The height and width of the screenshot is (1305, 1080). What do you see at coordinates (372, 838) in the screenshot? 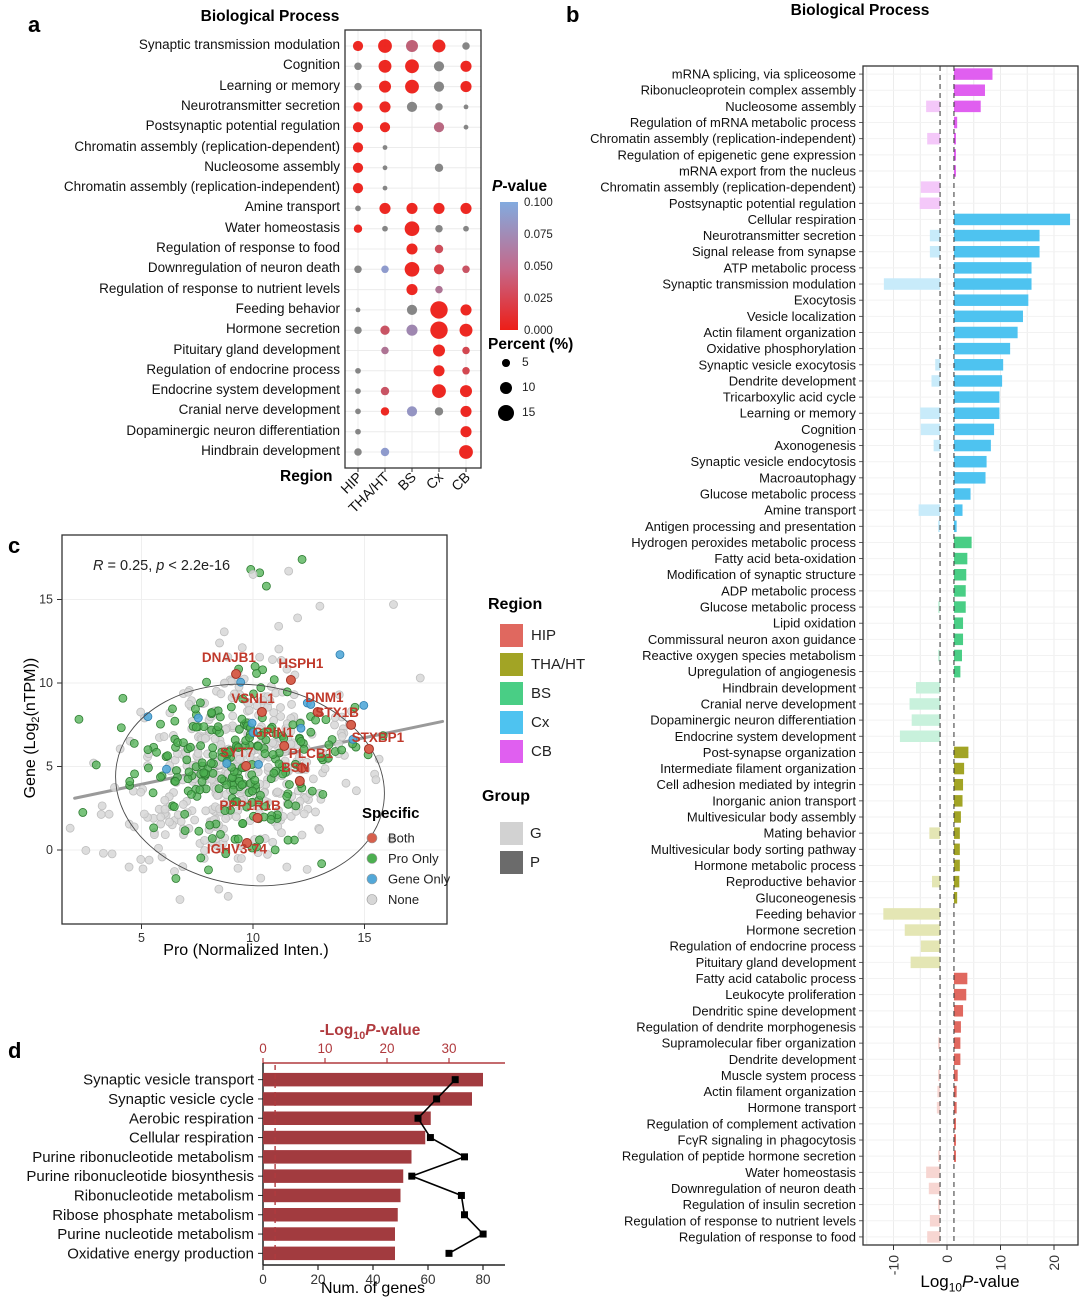
I see `specific-legend-swatch` at bounding box center [372, 838].